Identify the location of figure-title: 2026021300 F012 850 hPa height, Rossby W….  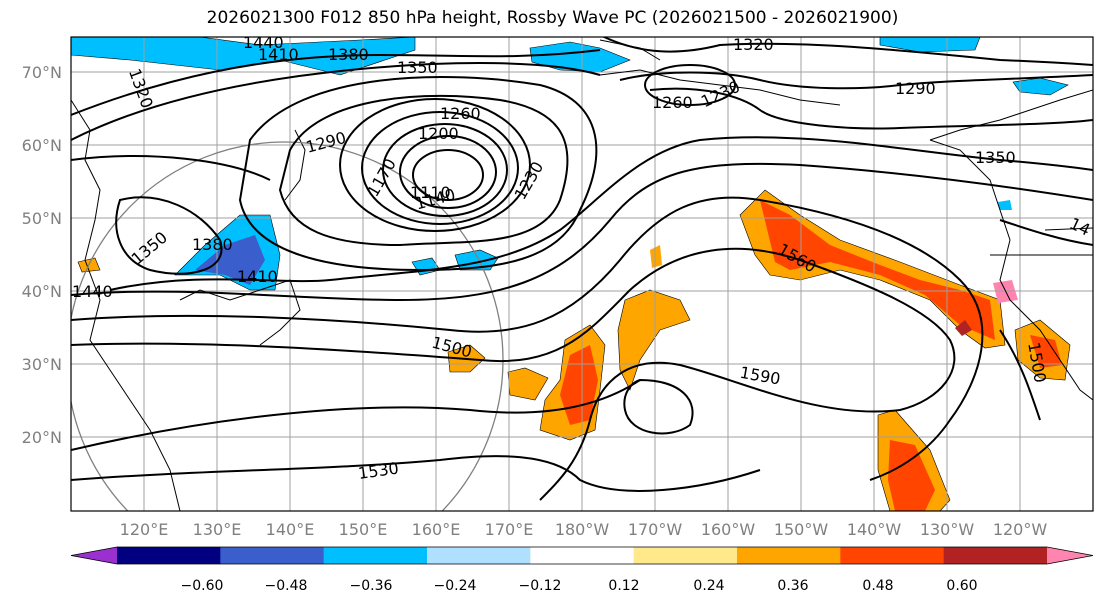
(552, 18).